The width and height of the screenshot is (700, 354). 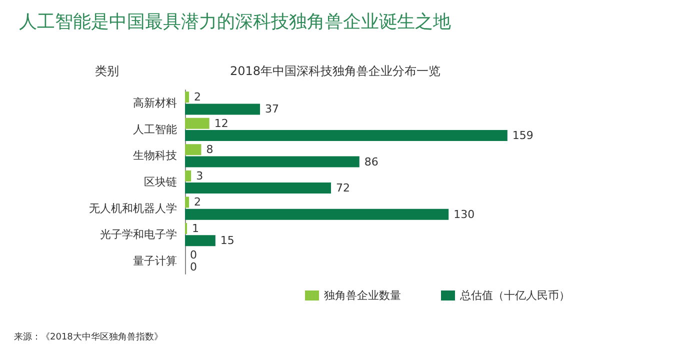 I want to click on data-label: 130, so click(x=464, y=214).